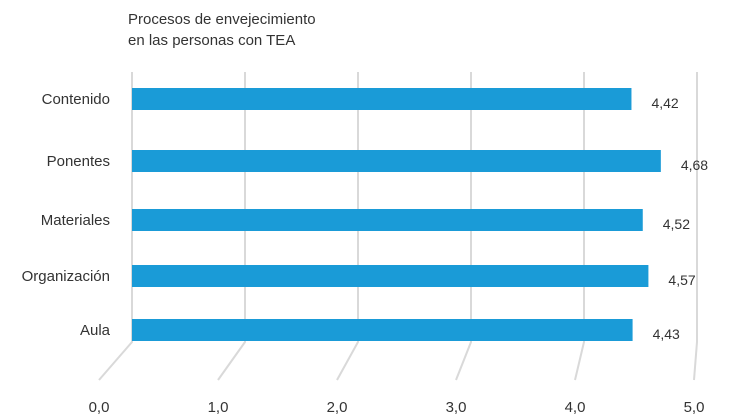 The height and width of the screenshot is (418, 756). I want to click on category-label: Organización, so click(66, 276).